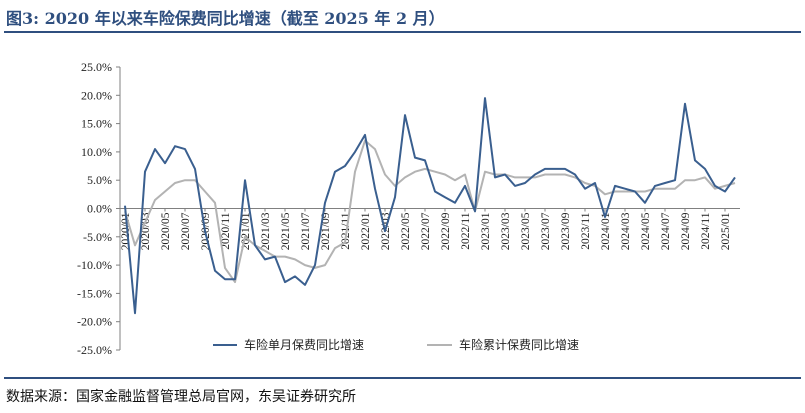 Image resolution: width=805 pixels, height=413 pixels. Describe the element at coordinates (402, 378) in the screenshot. I see `footer-divider` at that location.